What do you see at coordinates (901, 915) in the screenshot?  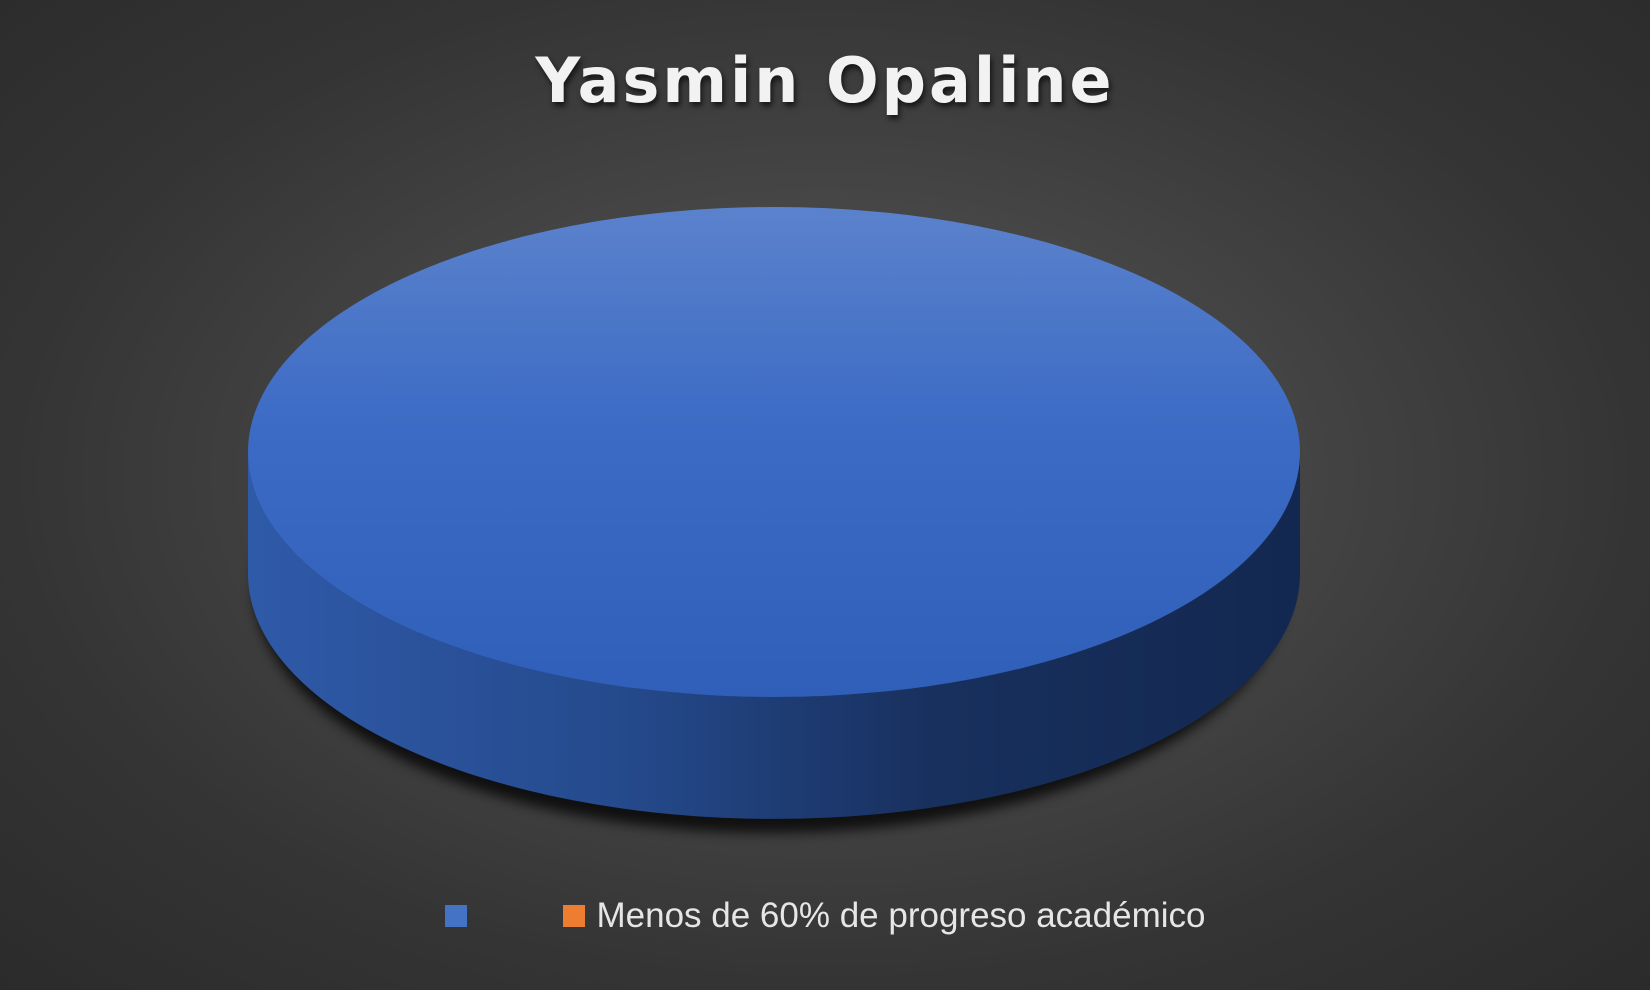 I see `legend-label-1: Menos de 60% de progreso académico` at bounding box center [901, 915].